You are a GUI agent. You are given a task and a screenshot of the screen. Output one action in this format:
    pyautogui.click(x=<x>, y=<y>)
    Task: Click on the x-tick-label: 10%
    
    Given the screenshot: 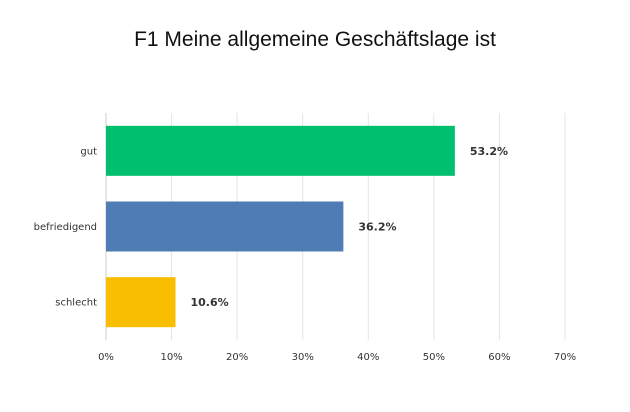 What is the action you would take?
    pyautogui.click(x=171, y=357)
    